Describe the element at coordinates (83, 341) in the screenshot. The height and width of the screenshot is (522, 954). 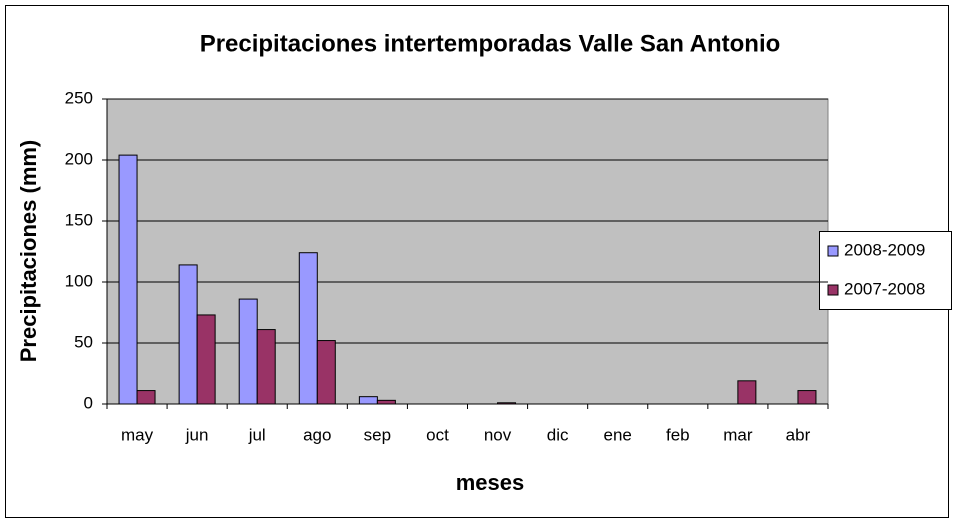
I see `y-tick-label: 50` at that location.